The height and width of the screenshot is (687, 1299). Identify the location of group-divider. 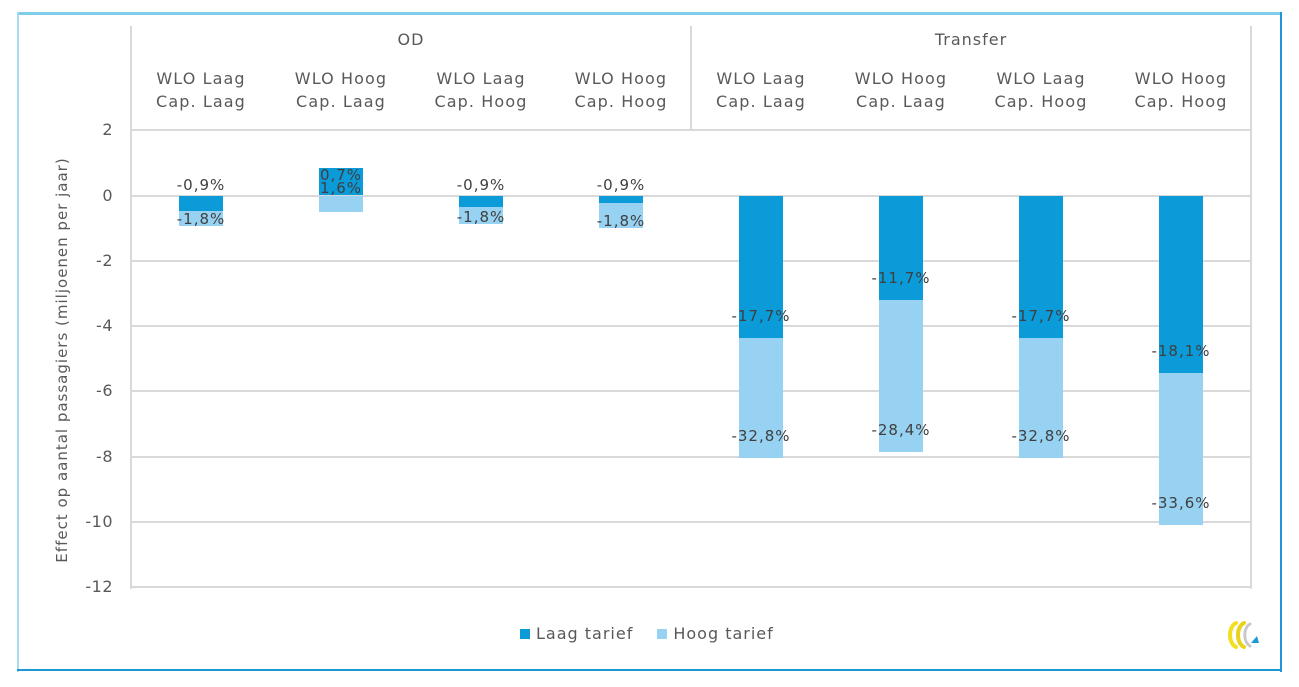
(691, 78).